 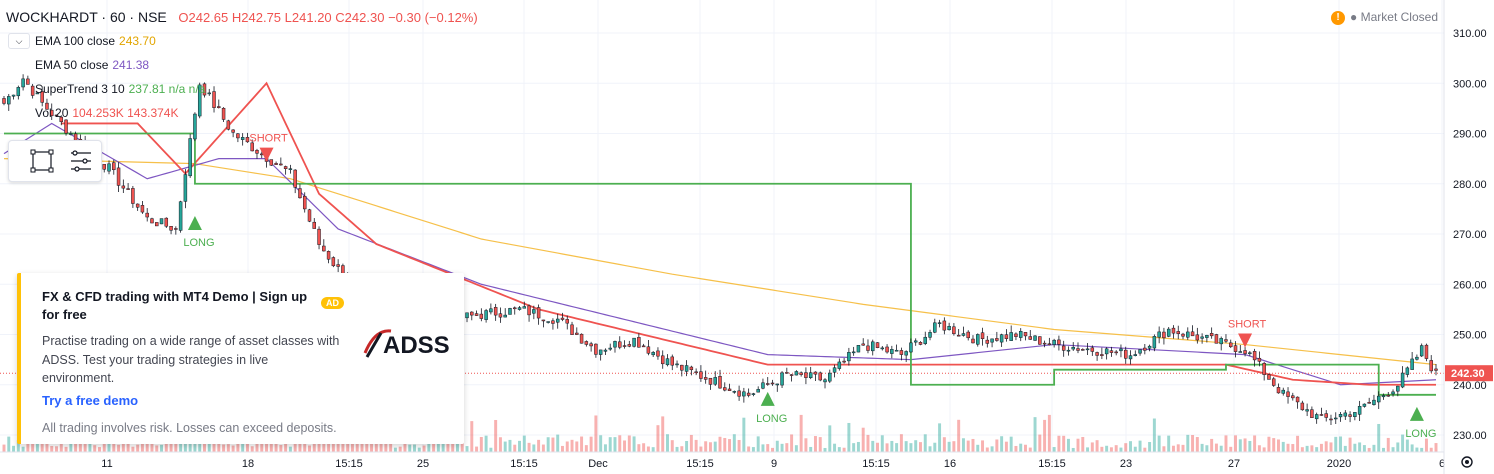 What do you see at coordinates (423, 464) in the screenshot?
I see `time-tick-label: 25` at bounding box center [423, 464].